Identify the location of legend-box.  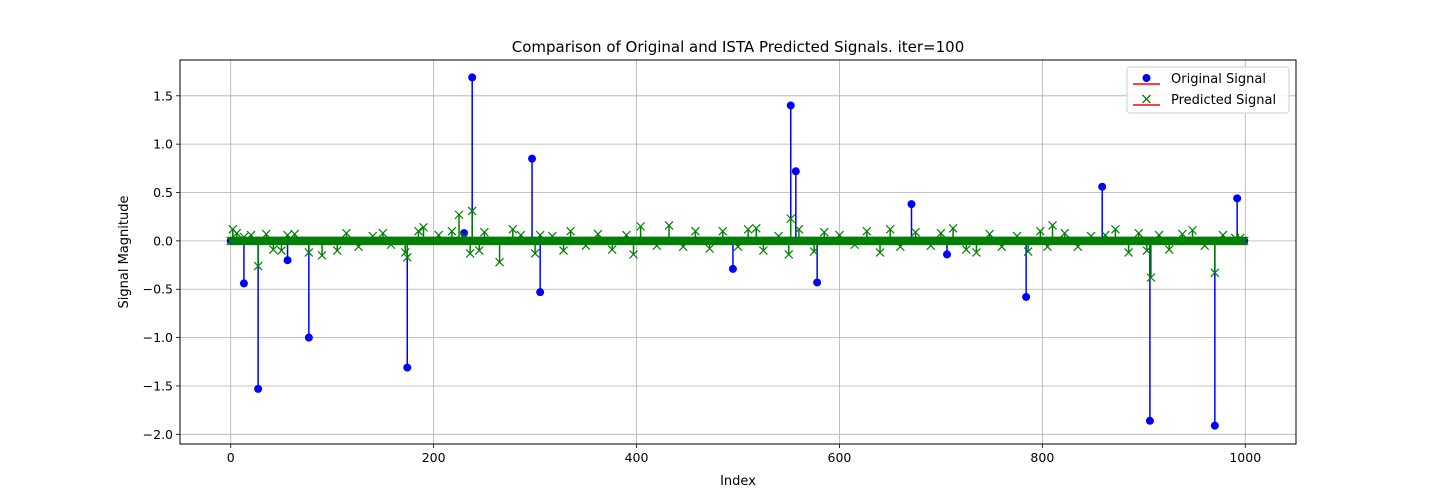
(1208, 90).